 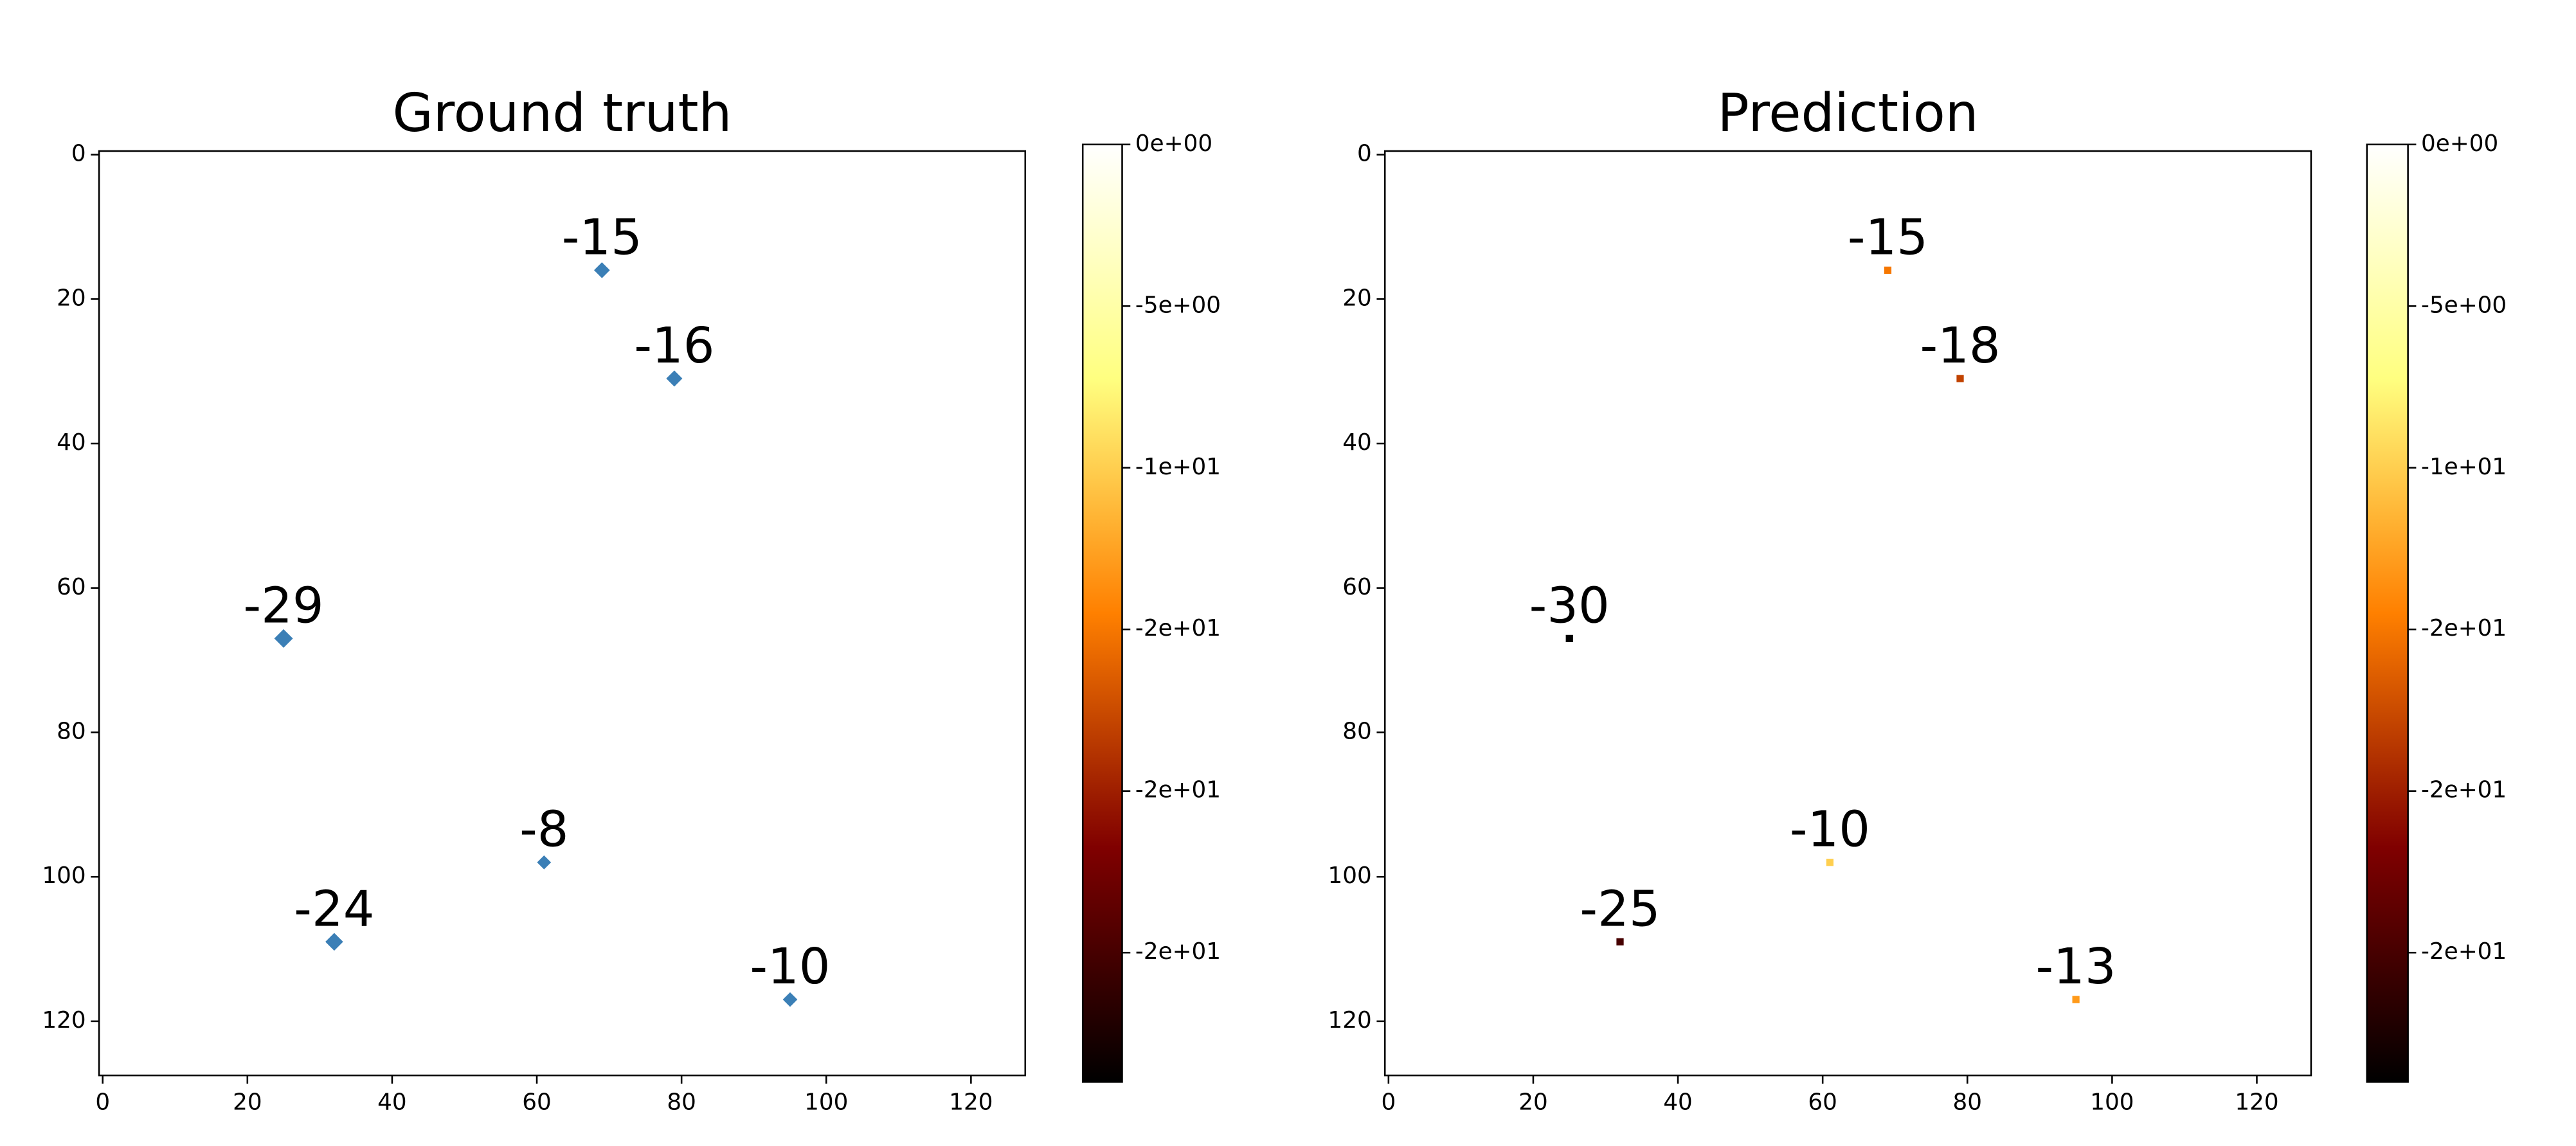 What do you see at coordinates (334, 909) in the screenshot?
I see `point-label: -24` at bounding box center [334, 909].